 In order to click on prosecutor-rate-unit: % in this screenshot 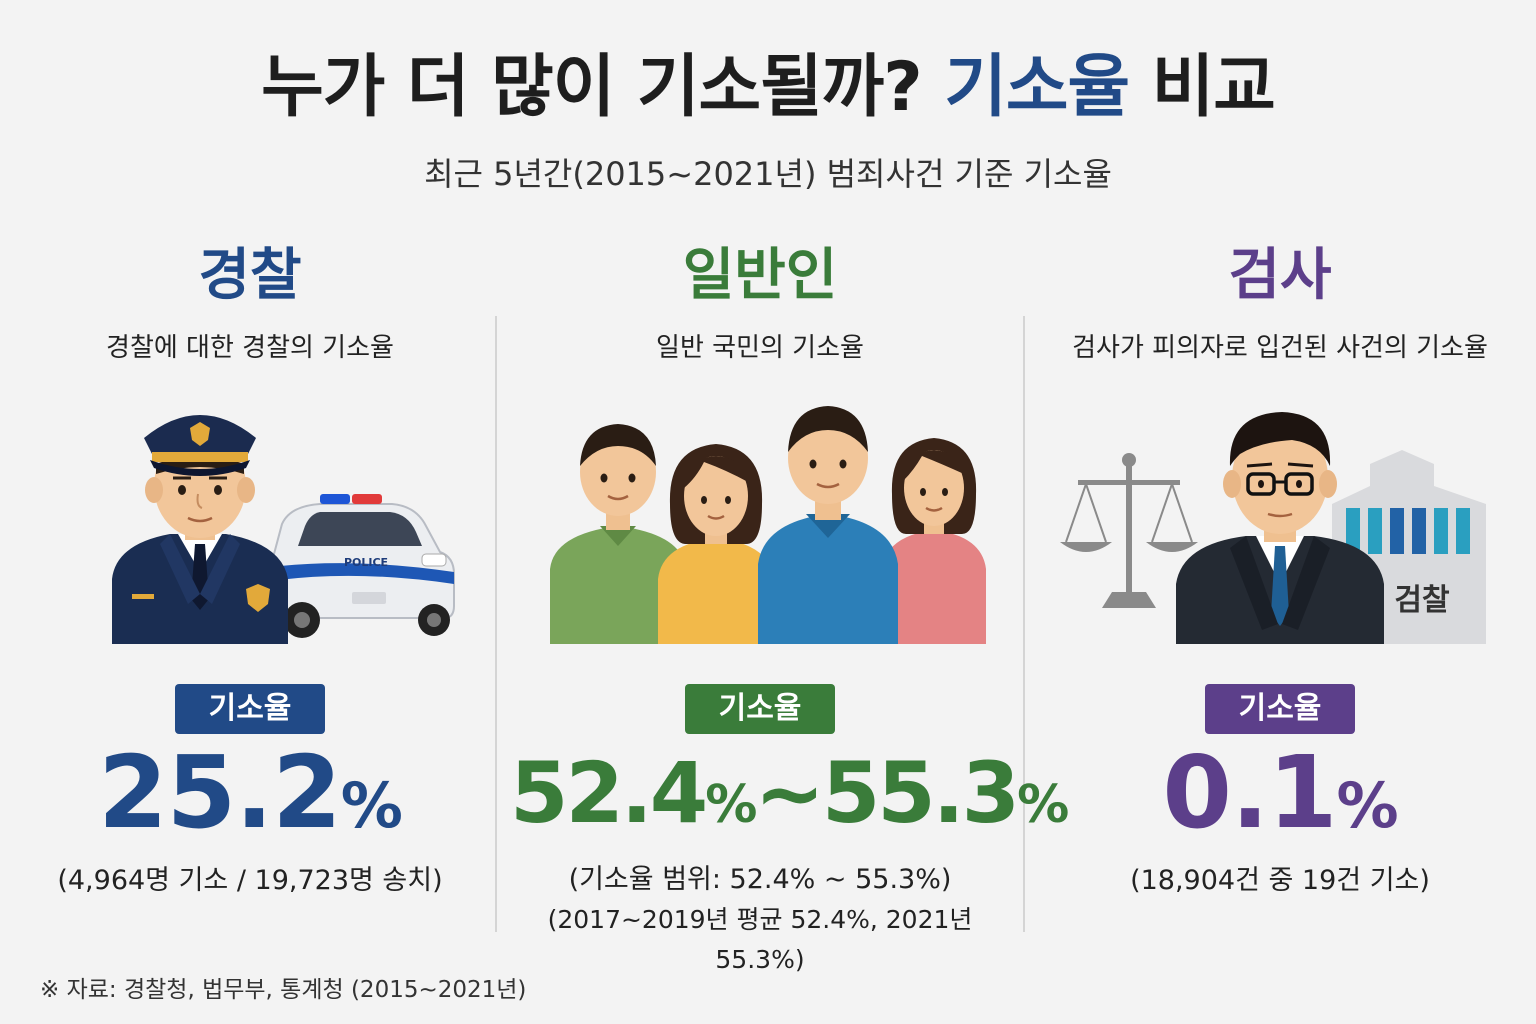, I will do `click(1367, 805)`.